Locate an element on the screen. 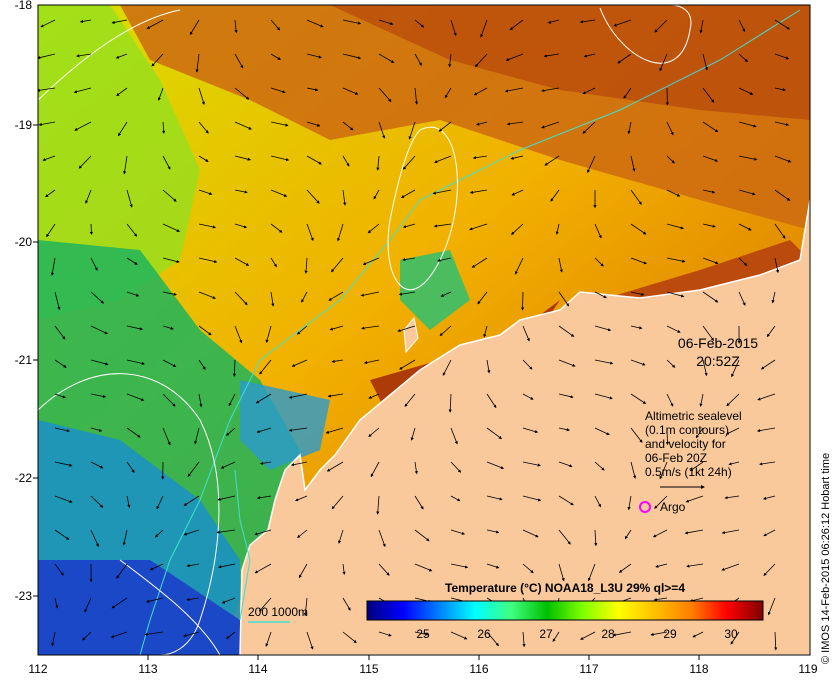 The width and height of the screenshot is (840, 680). lat-tick: -19 is located at coordinates (24, 125).